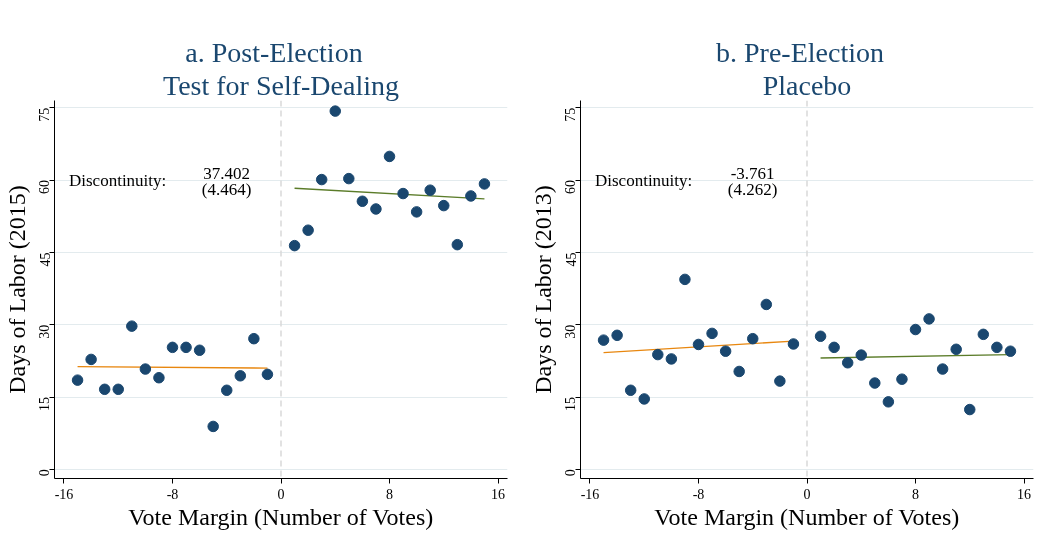 The width and height of the screenshot is (1058, 548). Describe the element at coordinates (800, 52) in the screenshot. I see `chart-title: b. Pre-Election` at that location.